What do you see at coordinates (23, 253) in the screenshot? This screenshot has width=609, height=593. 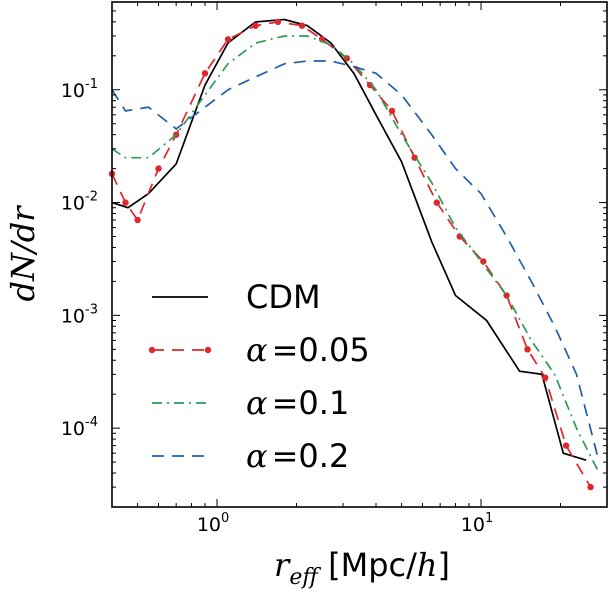 I see `y-axis-label: dN/dr` at bounding box center [23, 253].